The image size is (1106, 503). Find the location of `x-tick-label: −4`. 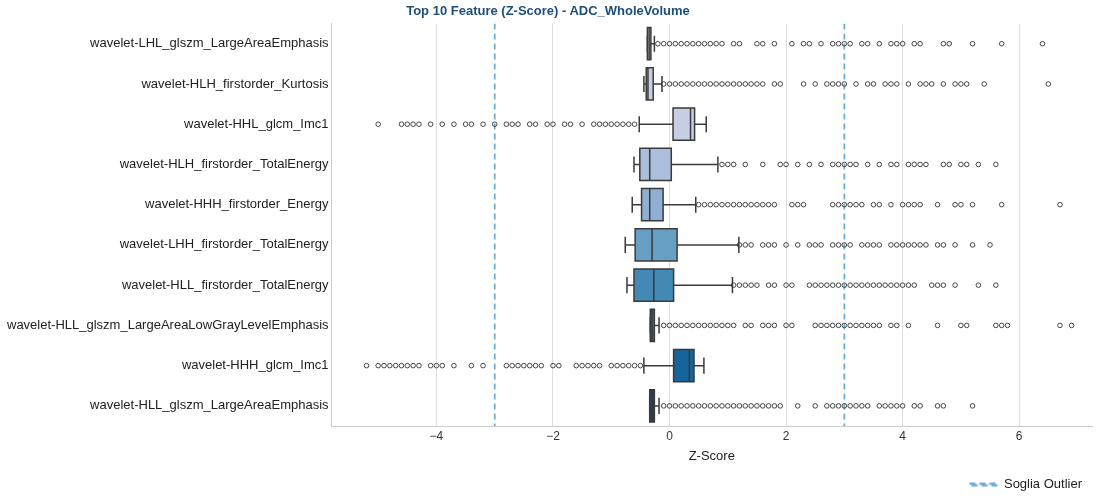

x-tick-label: −4 is located at coordinates (436, 435).